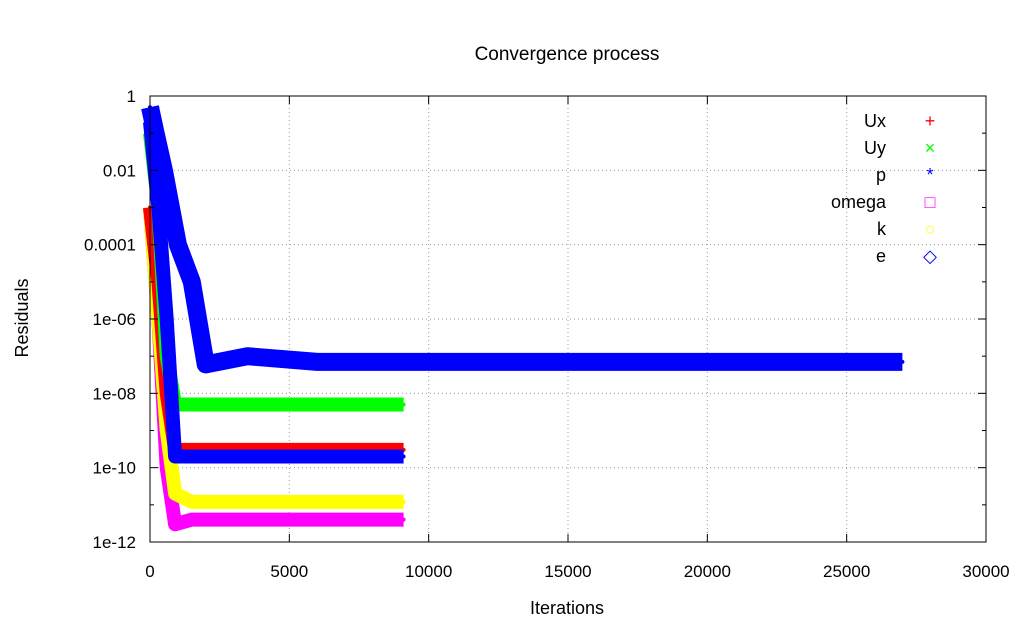 This screenshot has width=1024, height=640. I want to click on legend-label: p, so click(881, 175).